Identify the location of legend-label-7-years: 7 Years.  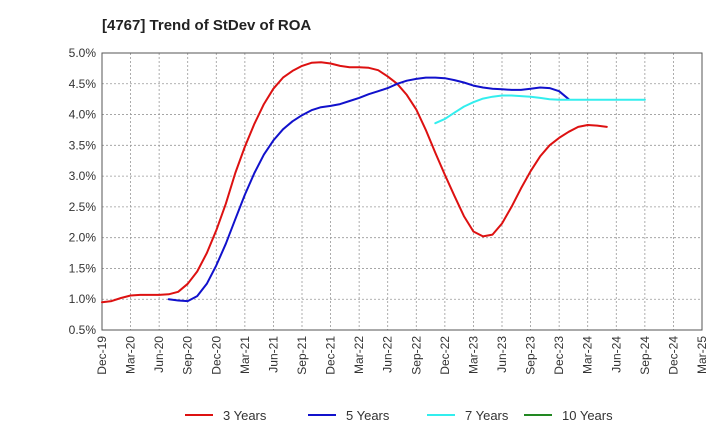
(487, 415).